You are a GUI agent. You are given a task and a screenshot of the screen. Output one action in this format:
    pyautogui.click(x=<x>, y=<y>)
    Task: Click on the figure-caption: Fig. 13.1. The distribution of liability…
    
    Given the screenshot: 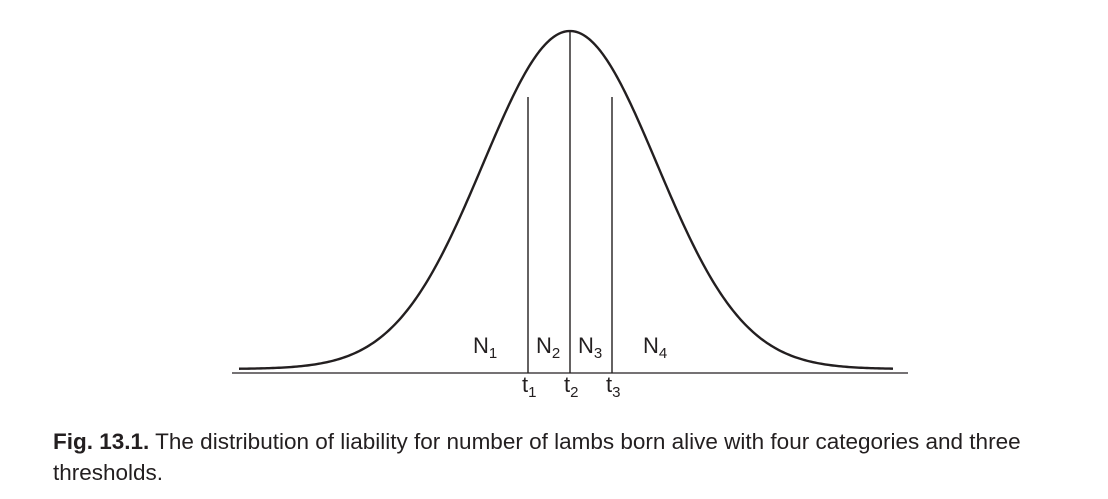 What is the action you would take?
    pyautogui.click(x=558, y=457)
    